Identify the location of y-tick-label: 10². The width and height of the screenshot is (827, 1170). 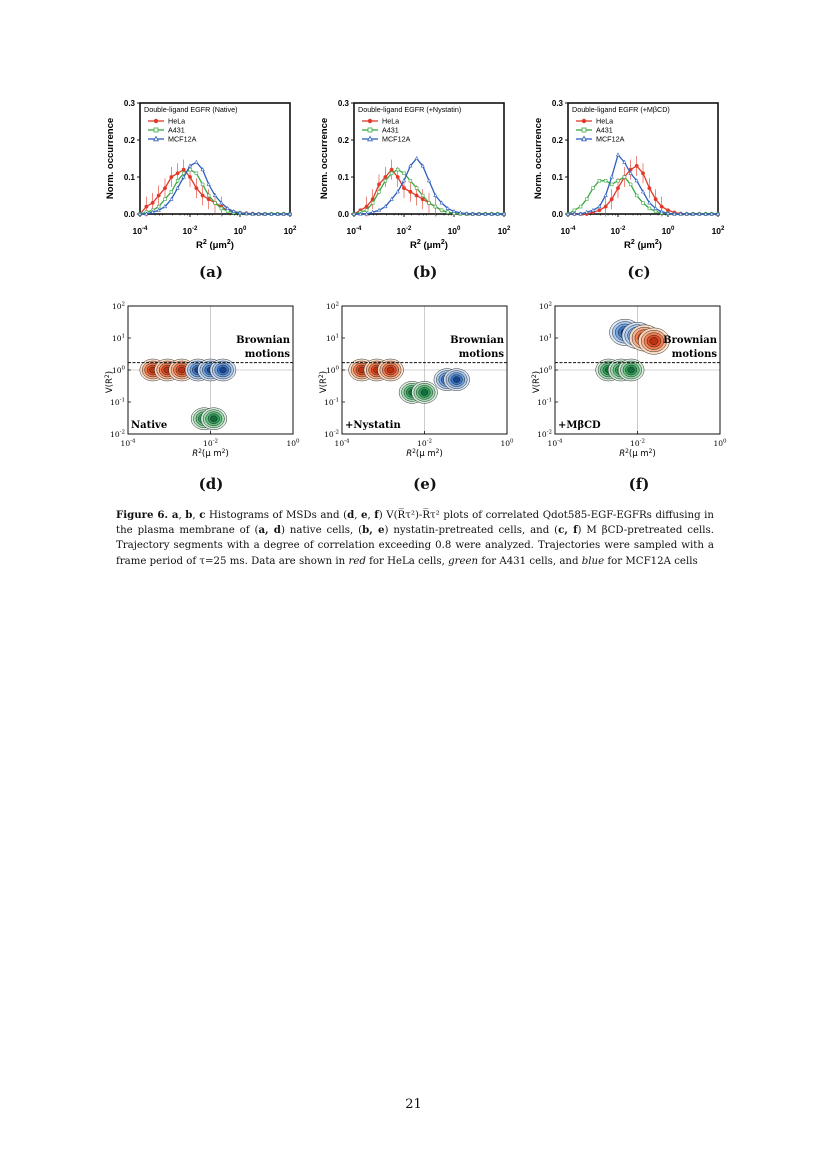
(332, 307).